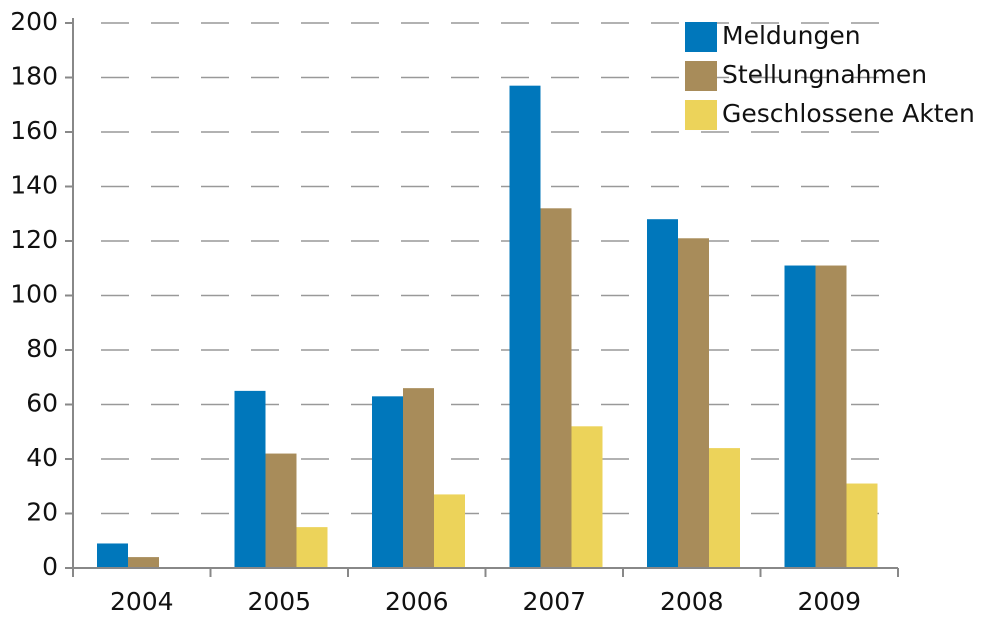 This screenshot has width=1008, height=619. Describe the element at coordinates (417, 601) in the screenshot. I see `x-tick-label: 2006` at that location.